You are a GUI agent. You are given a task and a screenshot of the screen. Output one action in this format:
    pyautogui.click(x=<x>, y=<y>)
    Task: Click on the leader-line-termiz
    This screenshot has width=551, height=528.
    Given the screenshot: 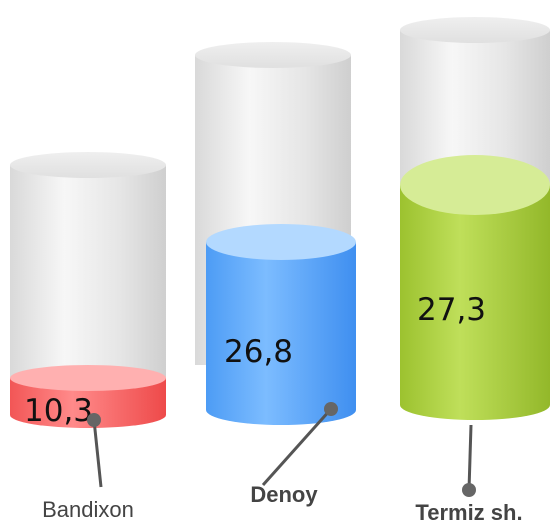 What is the action you would take?
    pyautogui.click(x=470, y=457)
    